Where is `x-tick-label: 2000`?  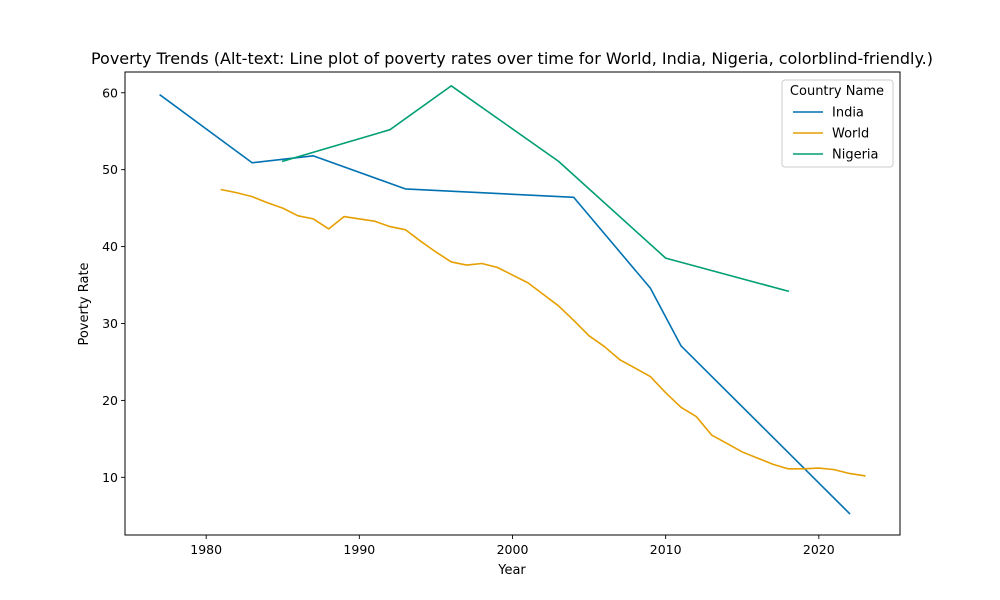 x-tick-label: 2000 is located at coordinates (513, 549).